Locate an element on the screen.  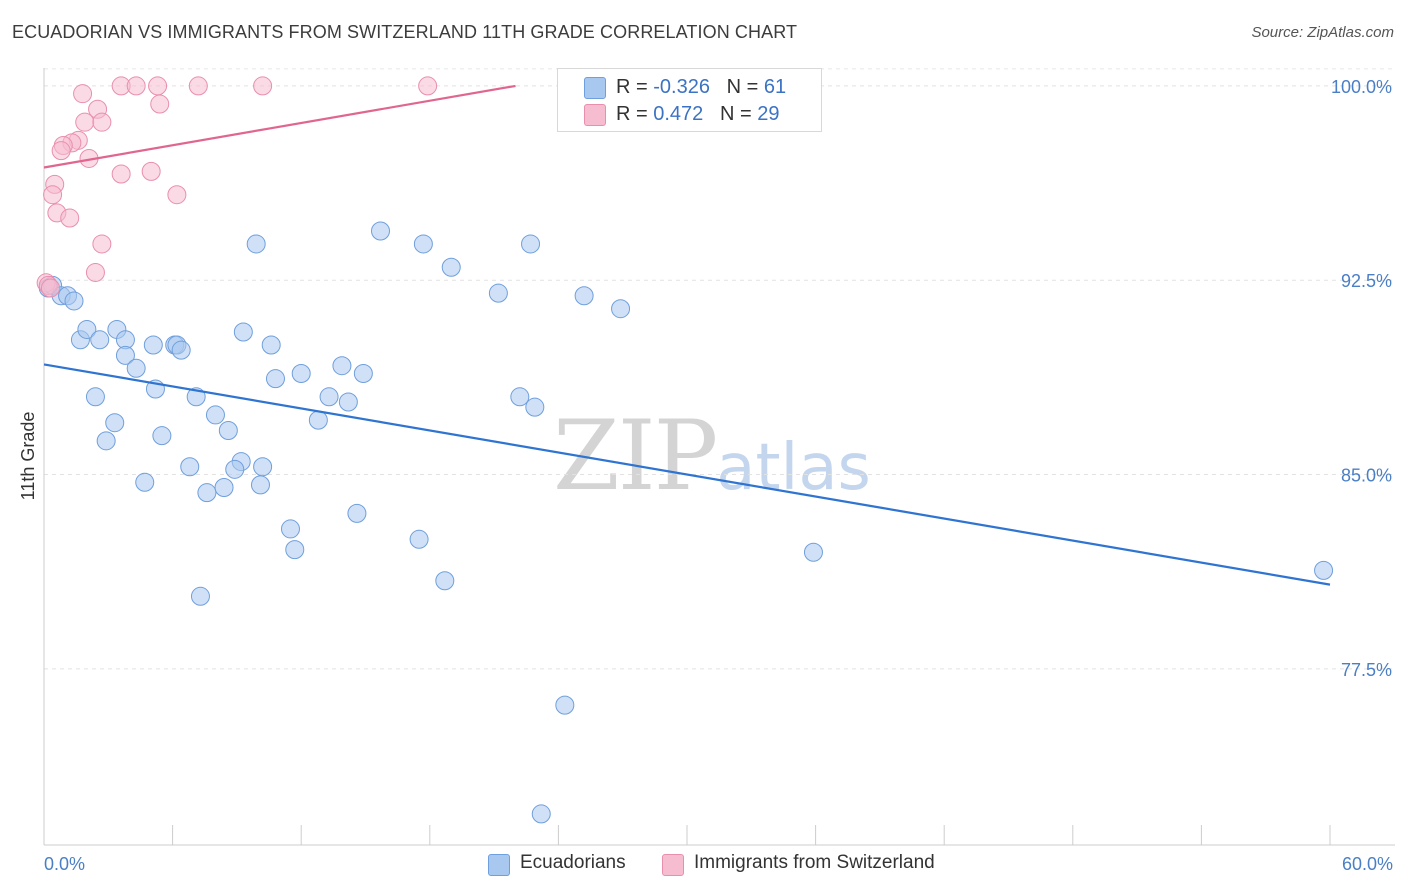
y-tick-label: 77.5% is located at coordinates (1366, 670).